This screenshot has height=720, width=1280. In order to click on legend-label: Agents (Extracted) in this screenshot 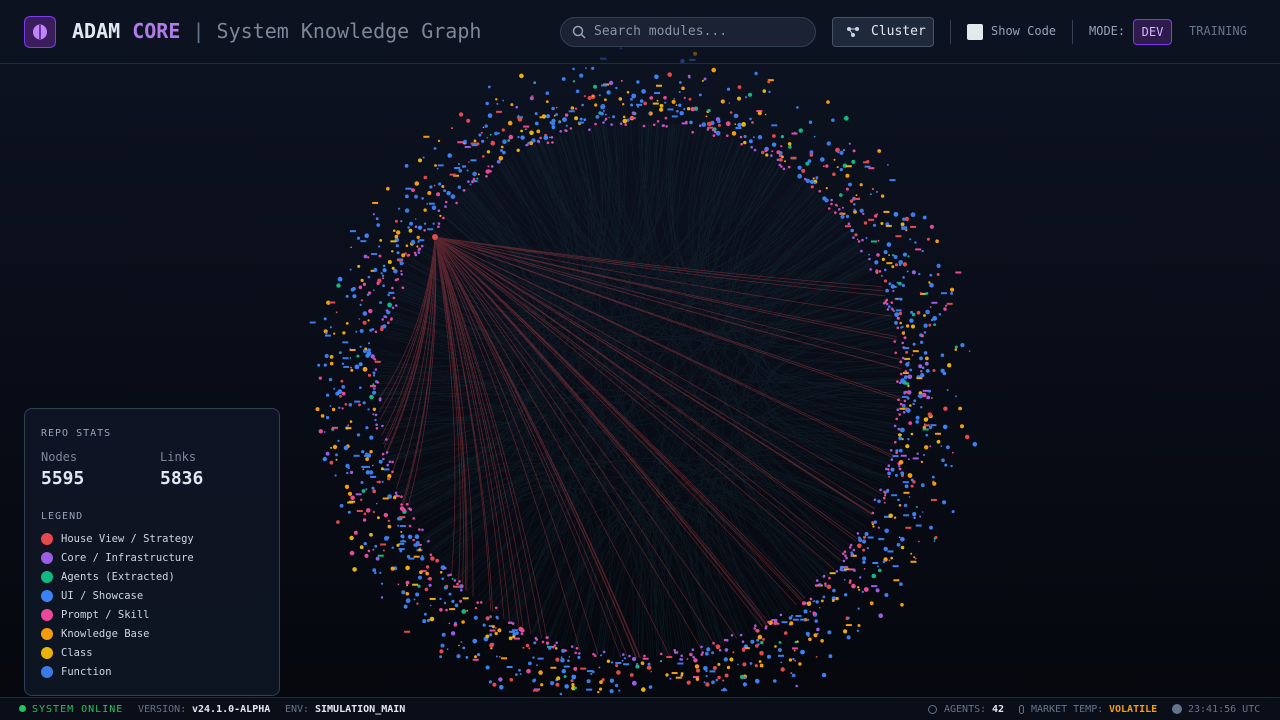, I will do `click(118, 577)`.